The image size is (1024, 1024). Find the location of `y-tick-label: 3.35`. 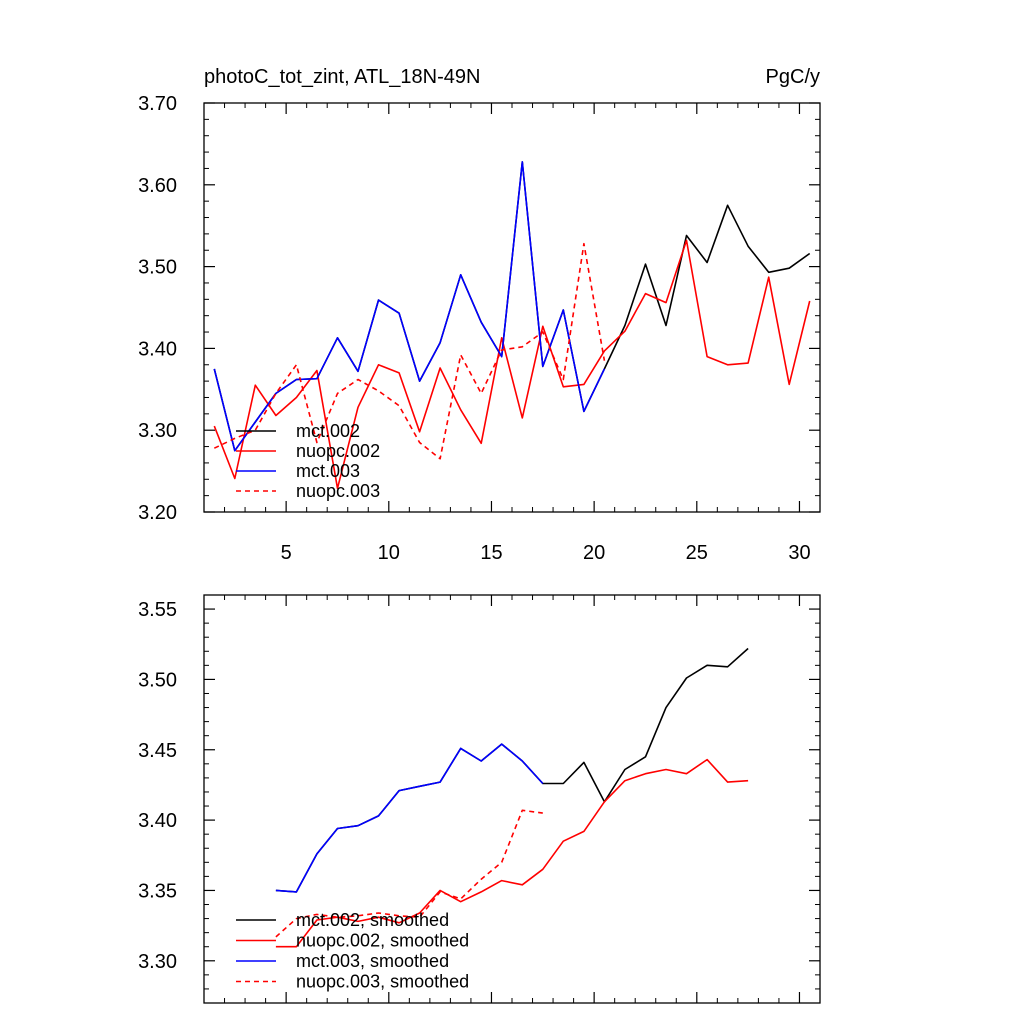

y-tick-label: 3.35 is located at coordinates (157, 891).